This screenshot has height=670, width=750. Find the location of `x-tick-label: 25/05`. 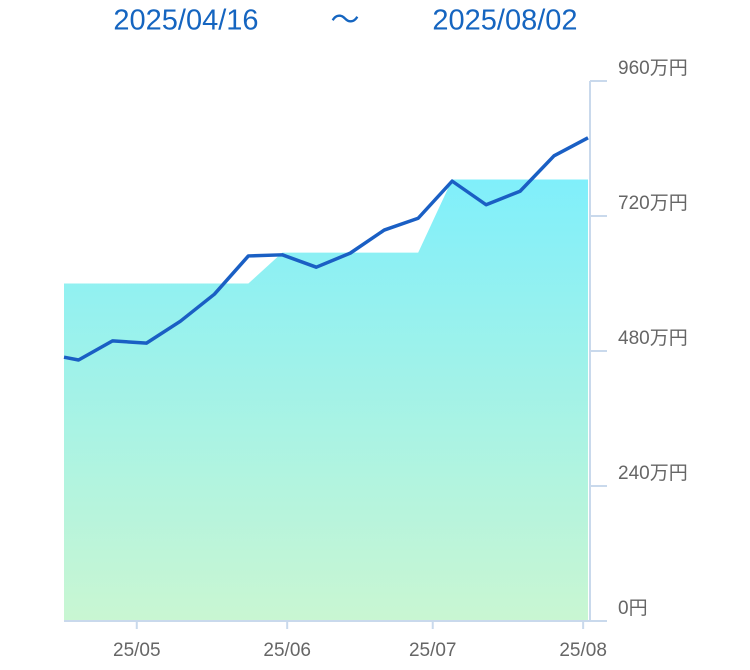

x-tick-label: 25/05 is located at coordinates (137, 650).